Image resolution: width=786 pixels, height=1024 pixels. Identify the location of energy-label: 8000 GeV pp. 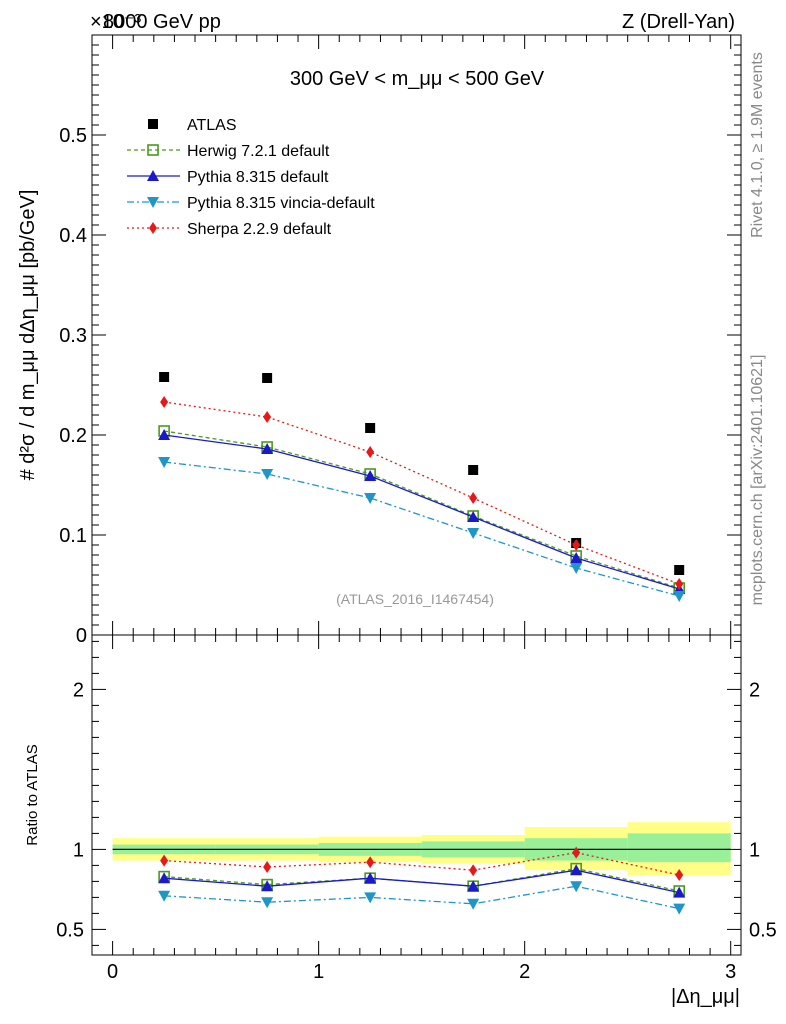
(162, 22).